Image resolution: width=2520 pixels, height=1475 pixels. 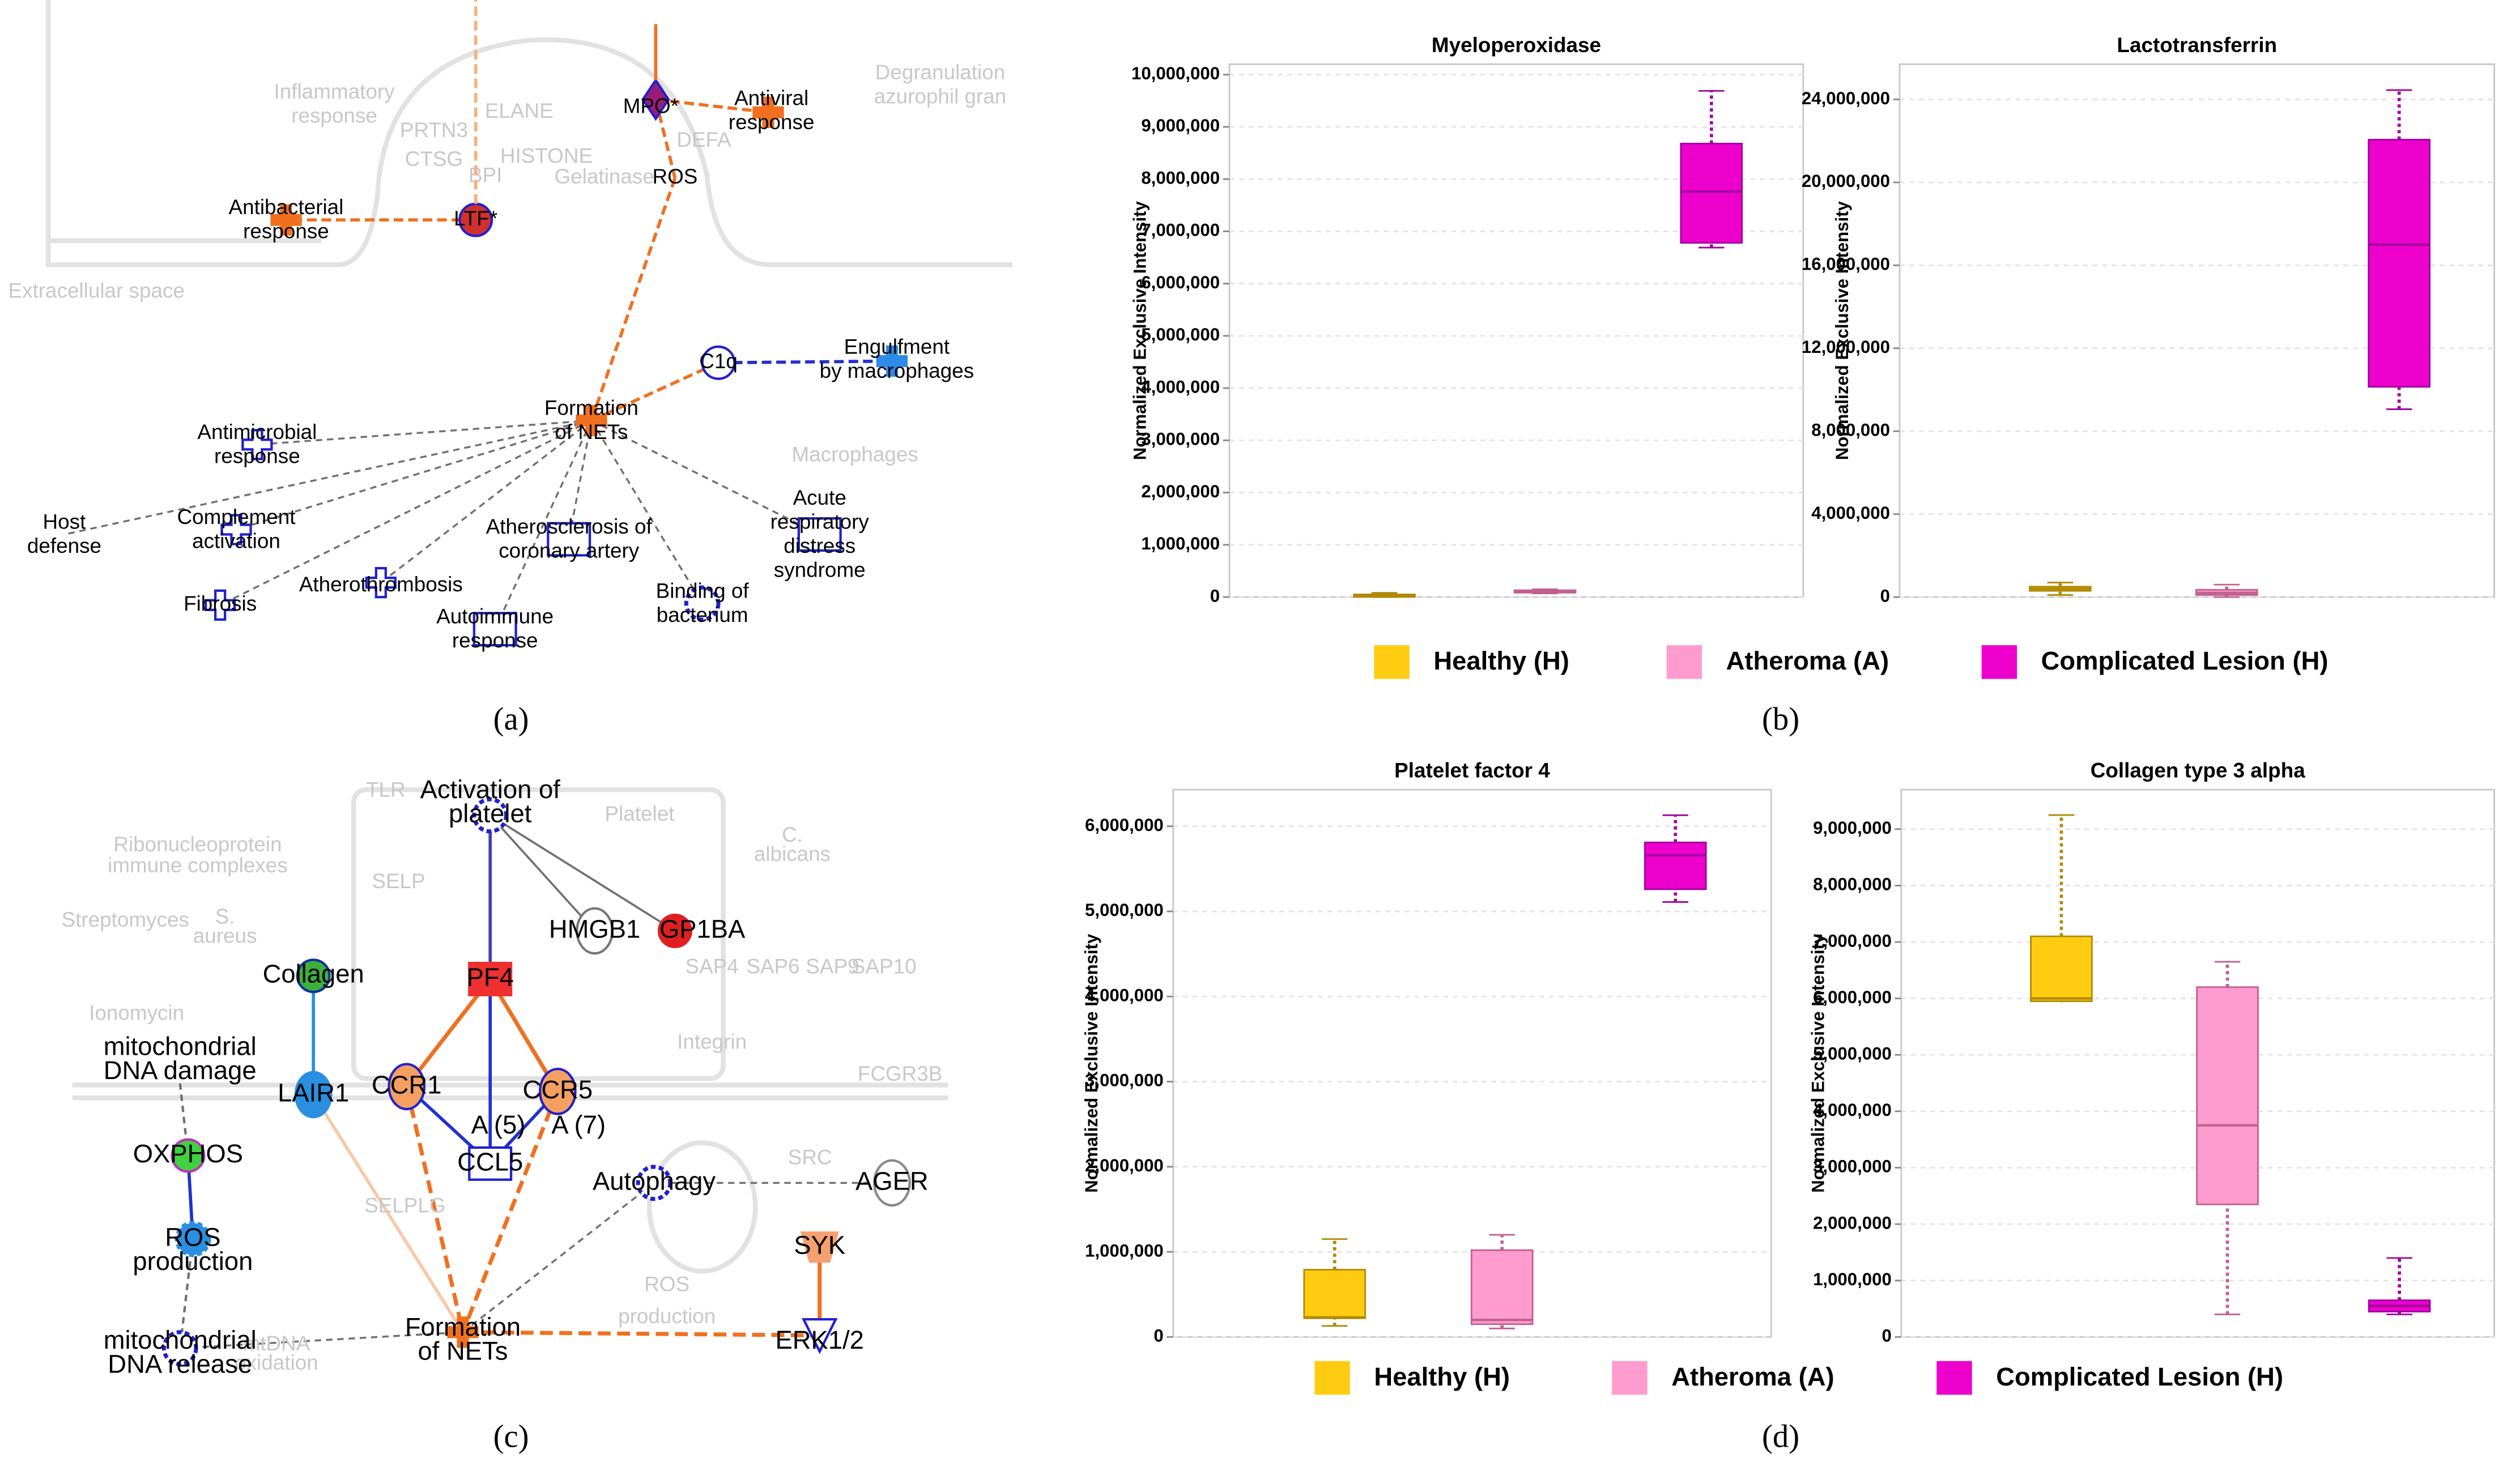 What do you see at coordinates (900, 1073) in the screenshot?
I see `background-label: FCGR3B` at bounding box center [900, 1073].